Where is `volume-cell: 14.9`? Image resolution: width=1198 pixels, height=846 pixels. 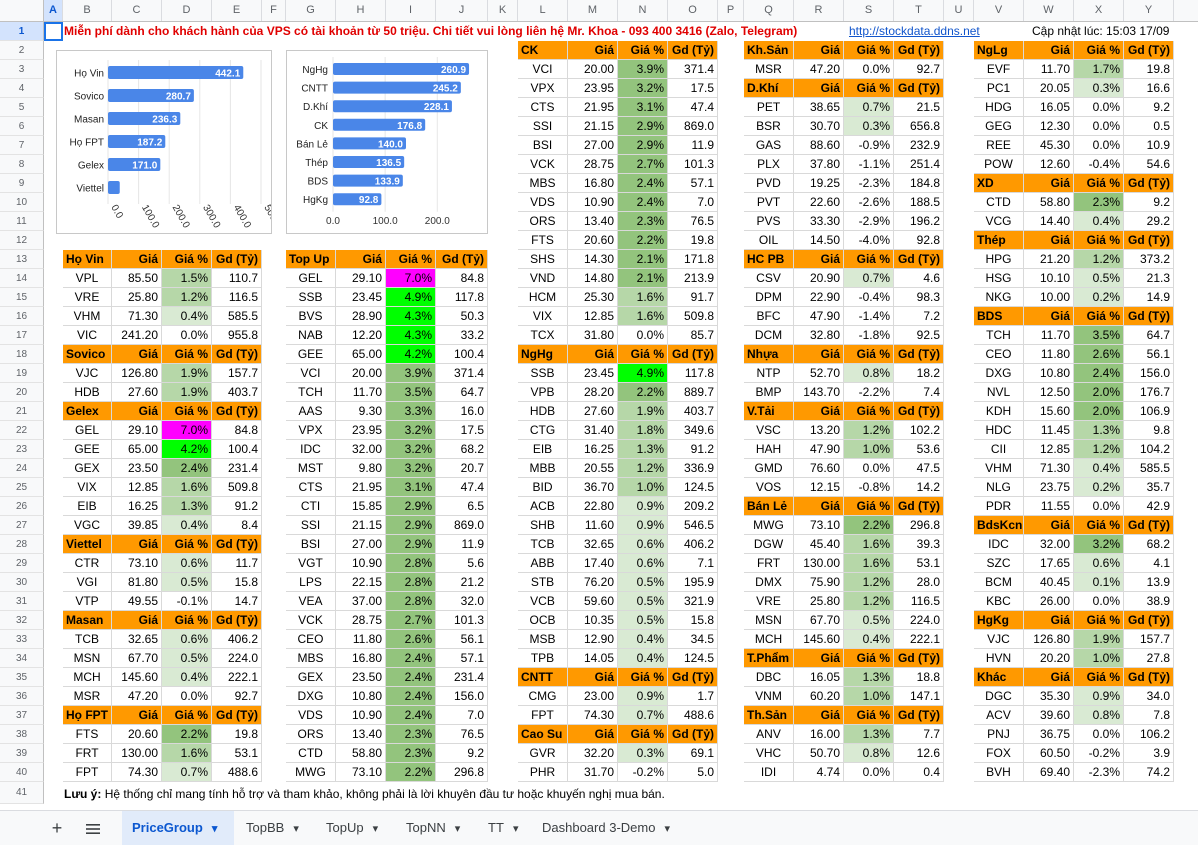
volume-cell: 14.9 is located at coordinates (1149, 297).